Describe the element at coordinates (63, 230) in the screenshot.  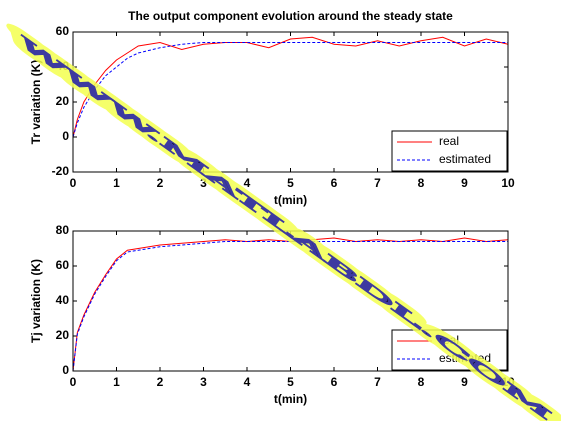
I see `y-tick-label: 80` at that location.